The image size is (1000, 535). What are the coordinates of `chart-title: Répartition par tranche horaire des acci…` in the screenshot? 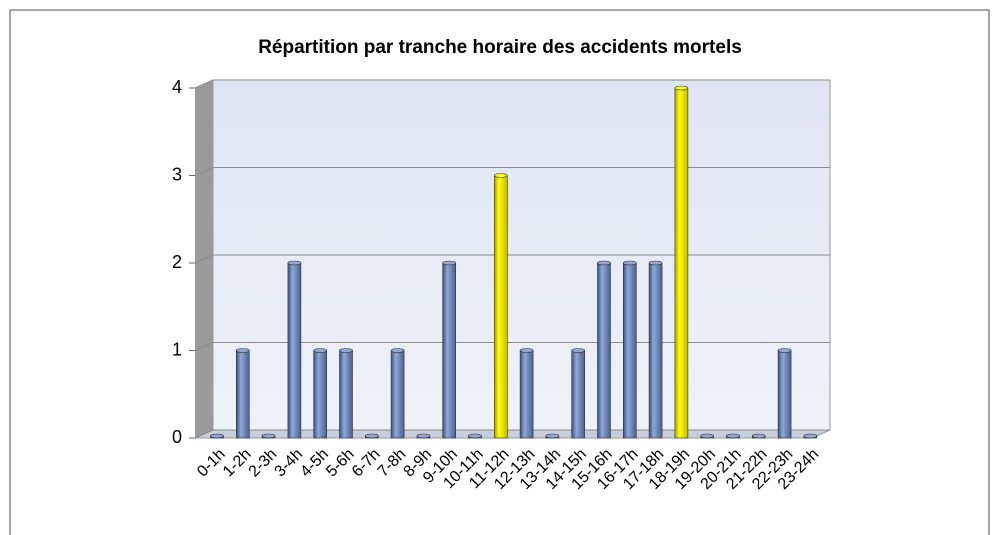 It's located at (500, 47).